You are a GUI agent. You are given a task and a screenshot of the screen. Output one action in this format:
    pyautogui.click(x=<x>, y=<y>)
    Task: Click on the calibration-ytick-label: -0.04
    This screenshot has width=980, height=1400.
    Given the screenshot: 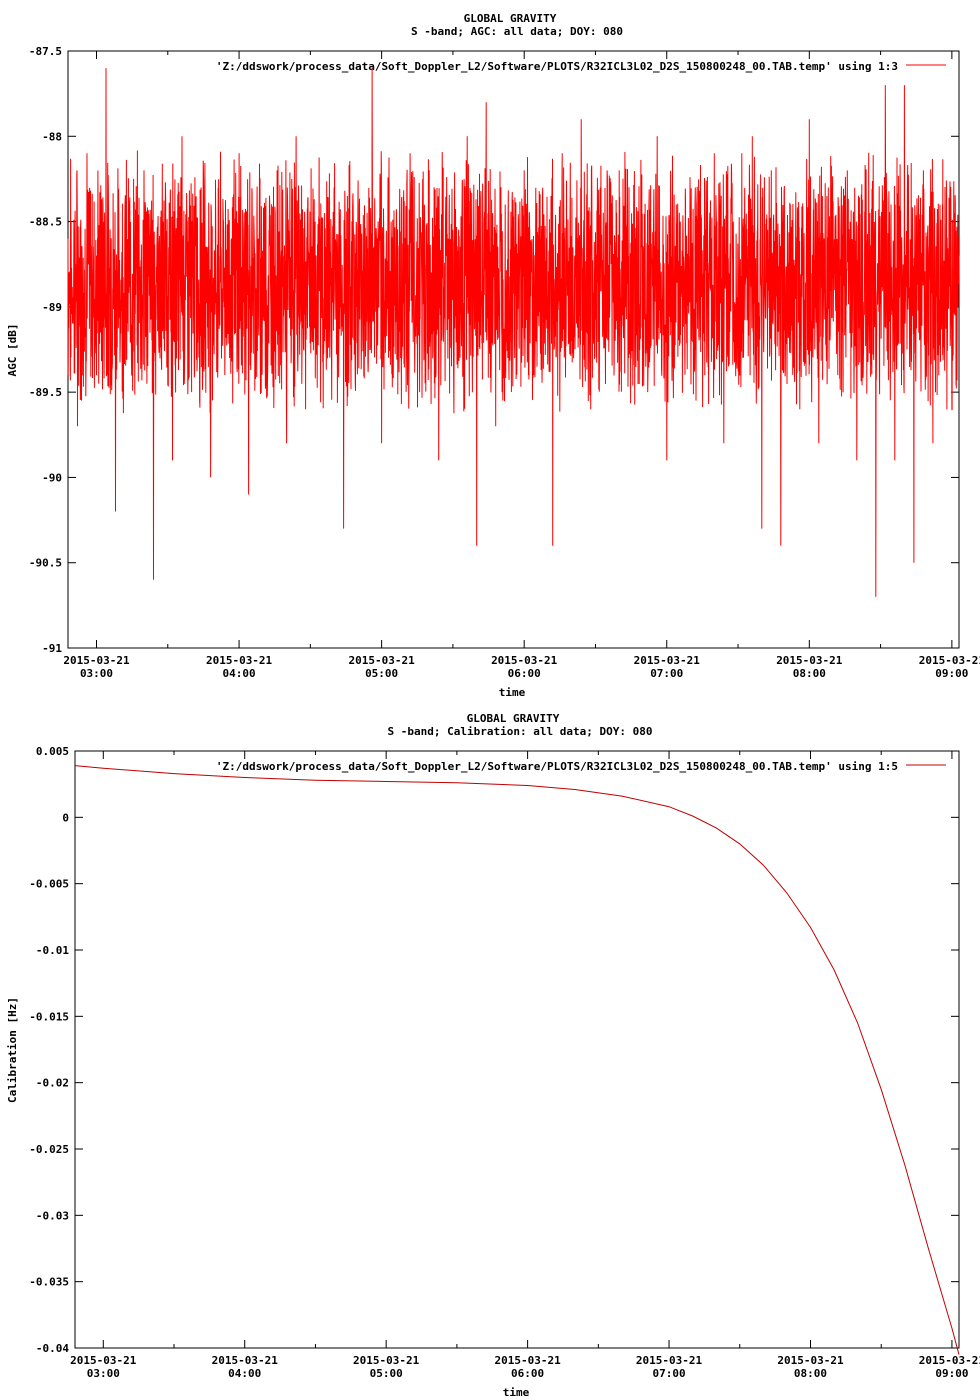 What is the action you would take?
    pyautogui.click(x=52, y=1348)
    